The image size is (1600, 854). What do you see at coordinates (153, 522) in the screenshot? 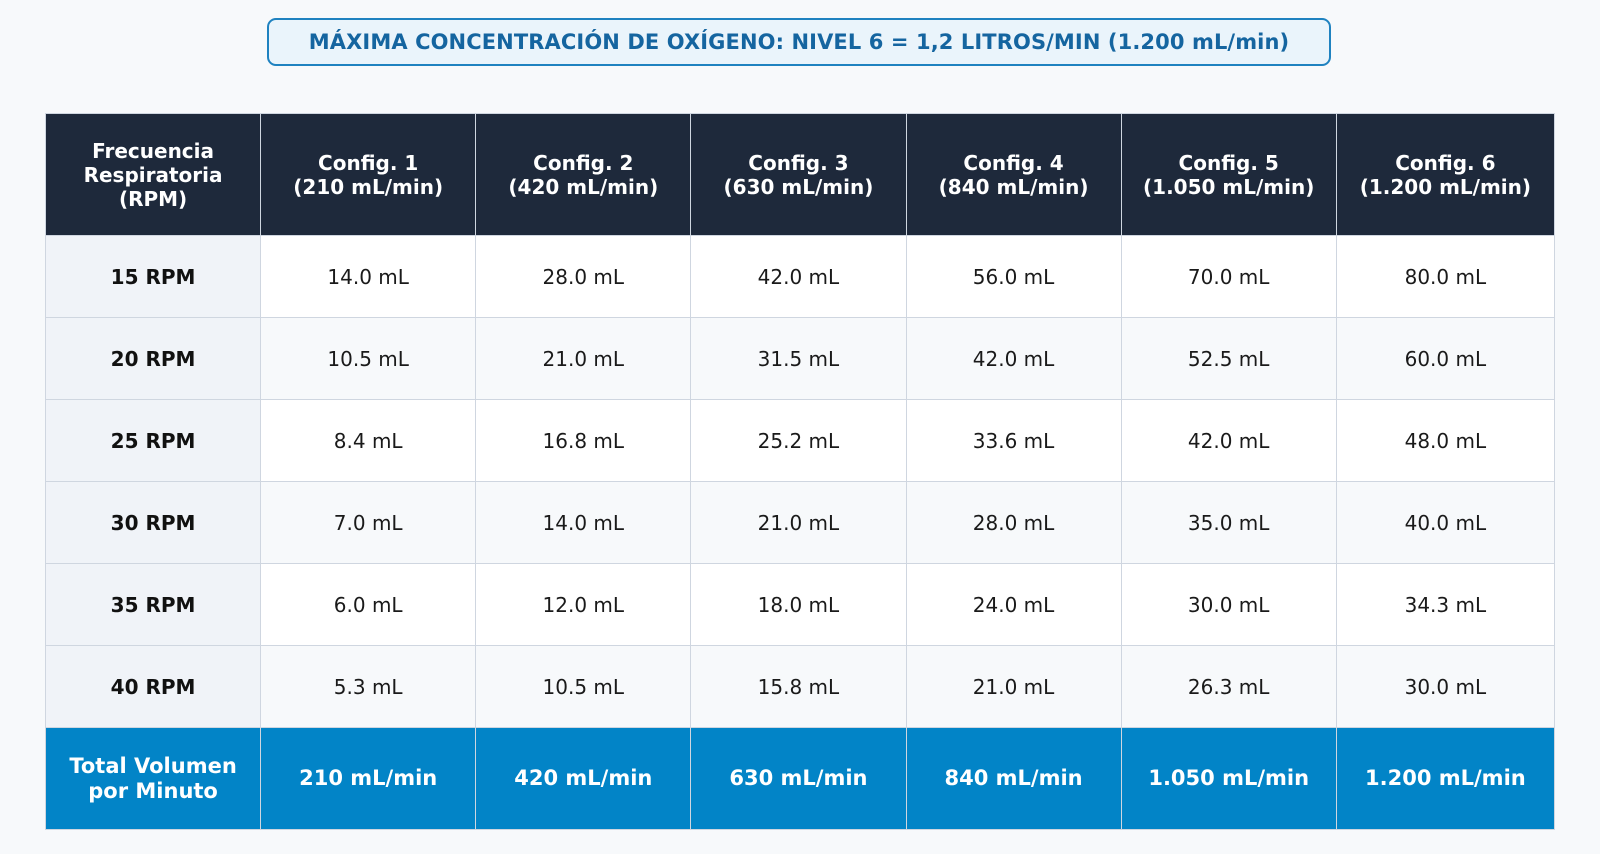
I see `row-label: 30 RPM` at bounding box center [153, 522].